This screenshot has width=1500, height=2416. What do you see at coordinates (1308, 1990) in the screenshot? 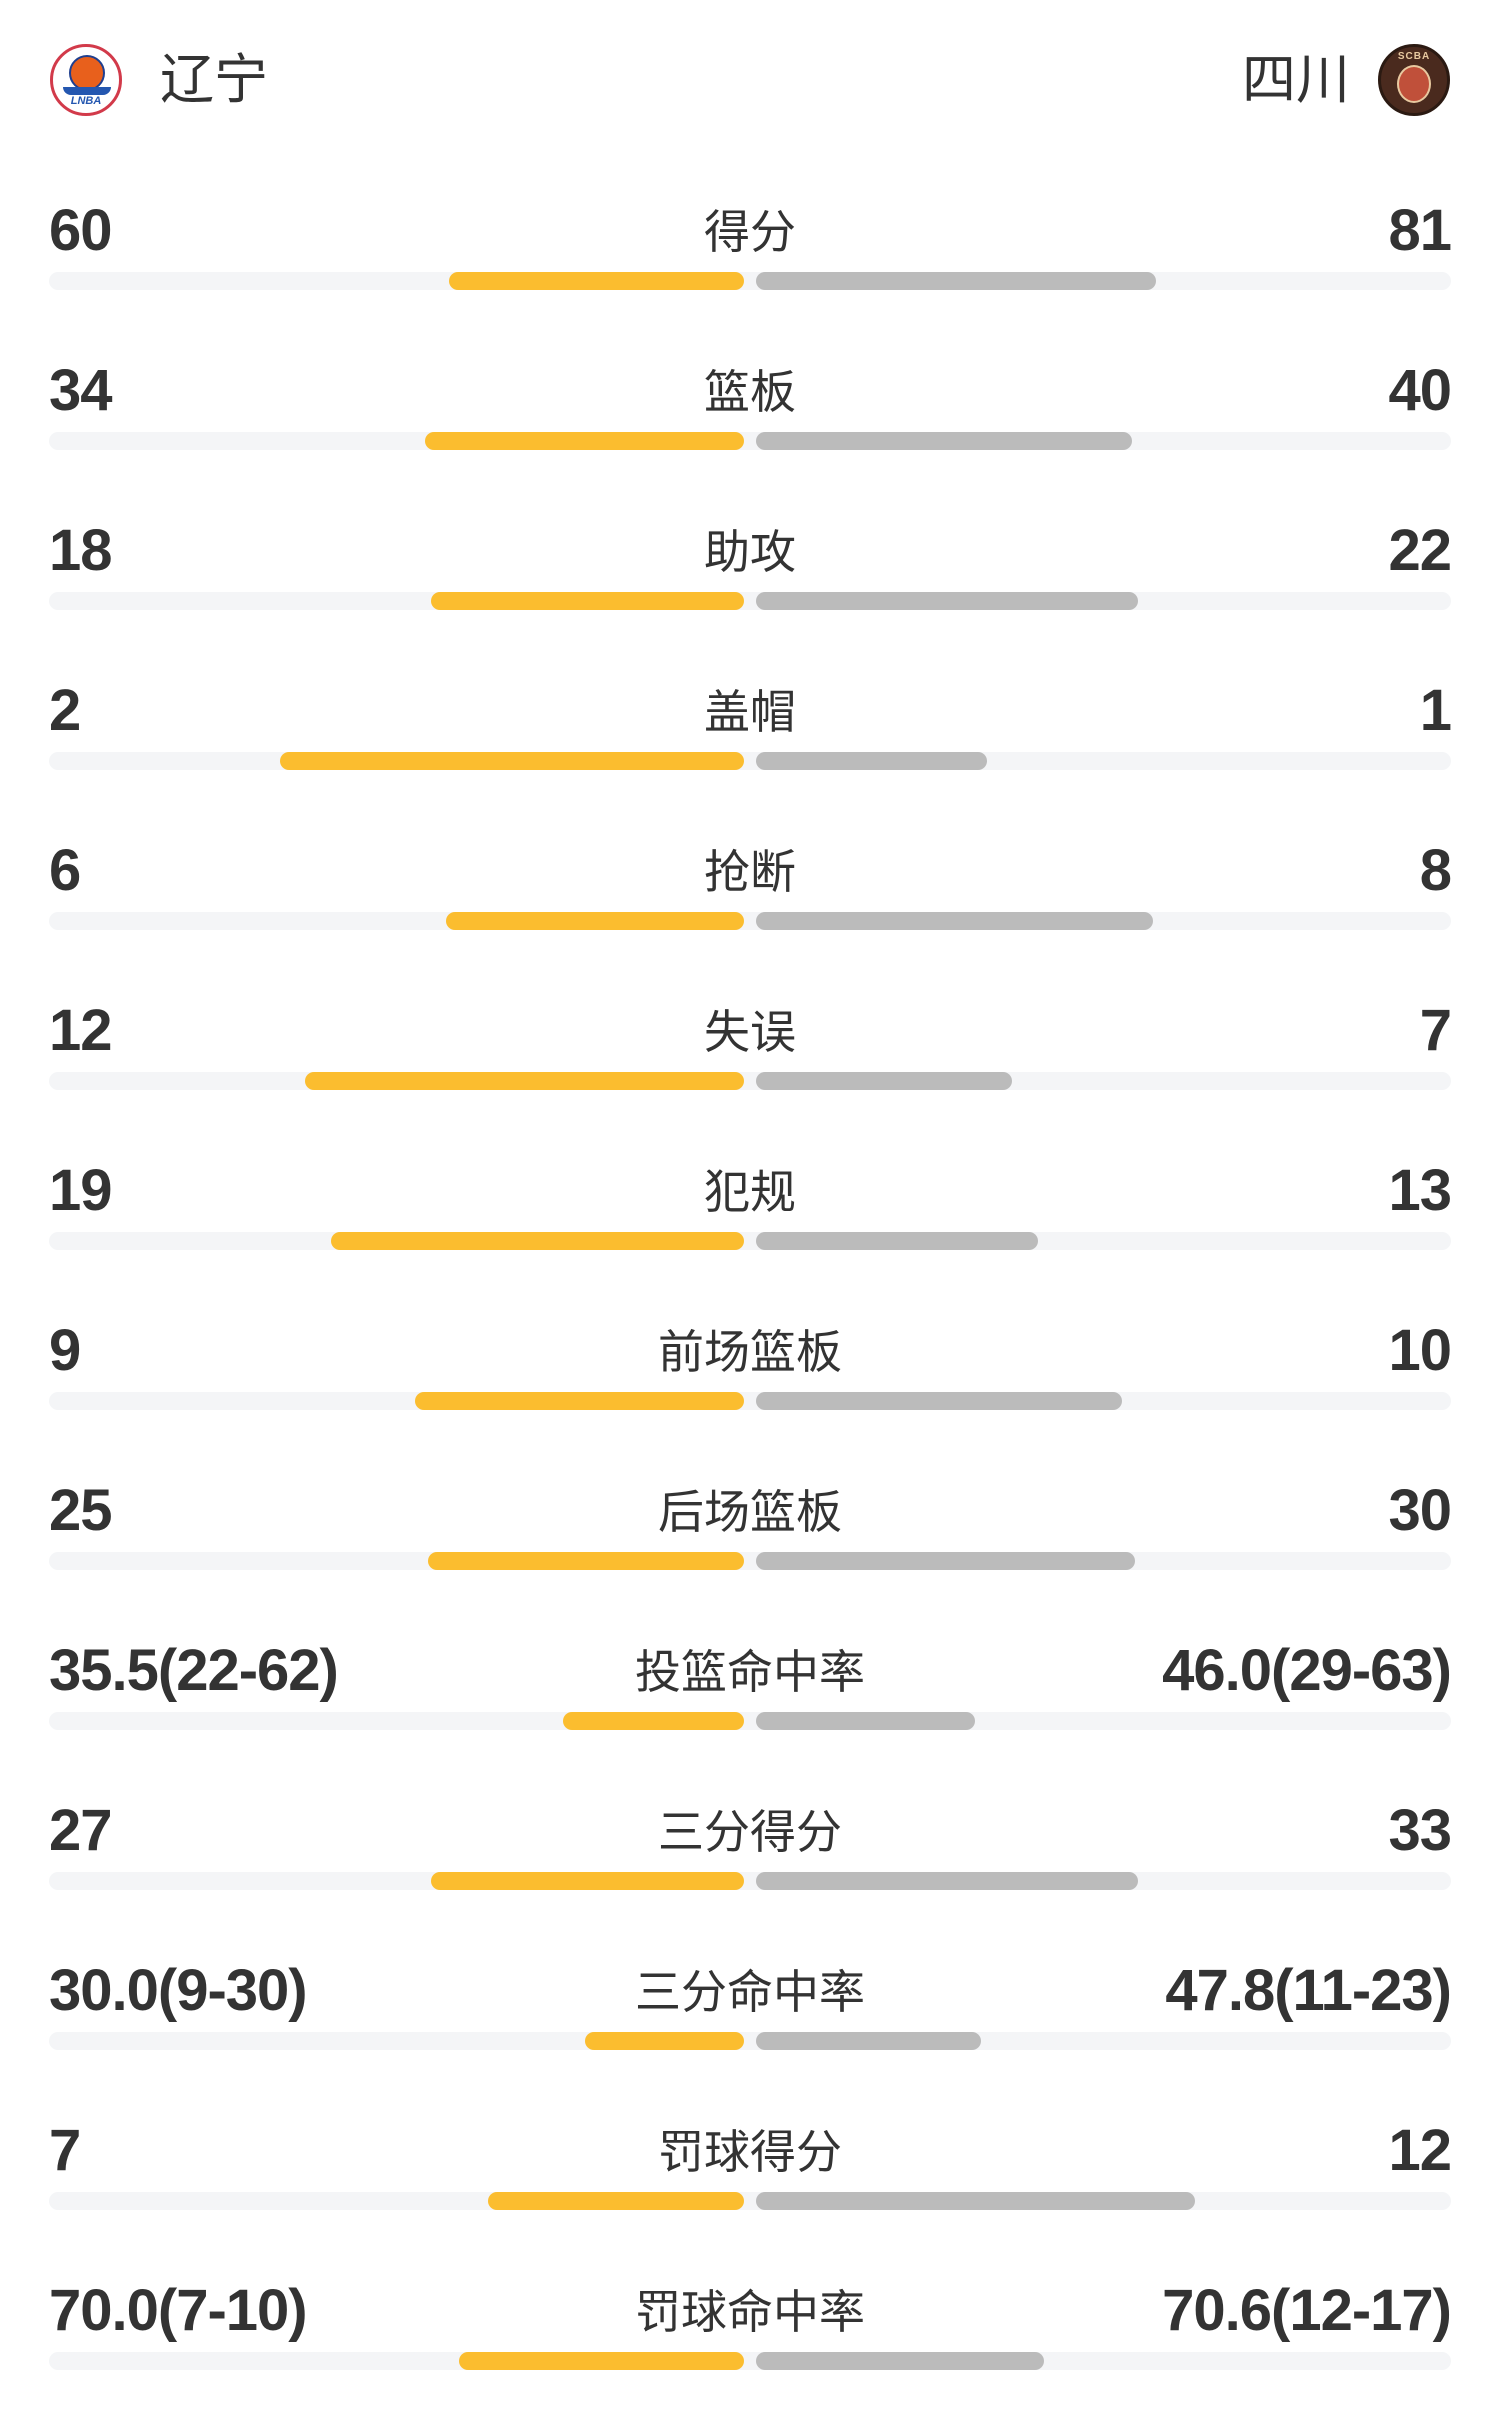
I see `away-stat-value: 47.8(11-23)` at bounding box center [1308, 1990].